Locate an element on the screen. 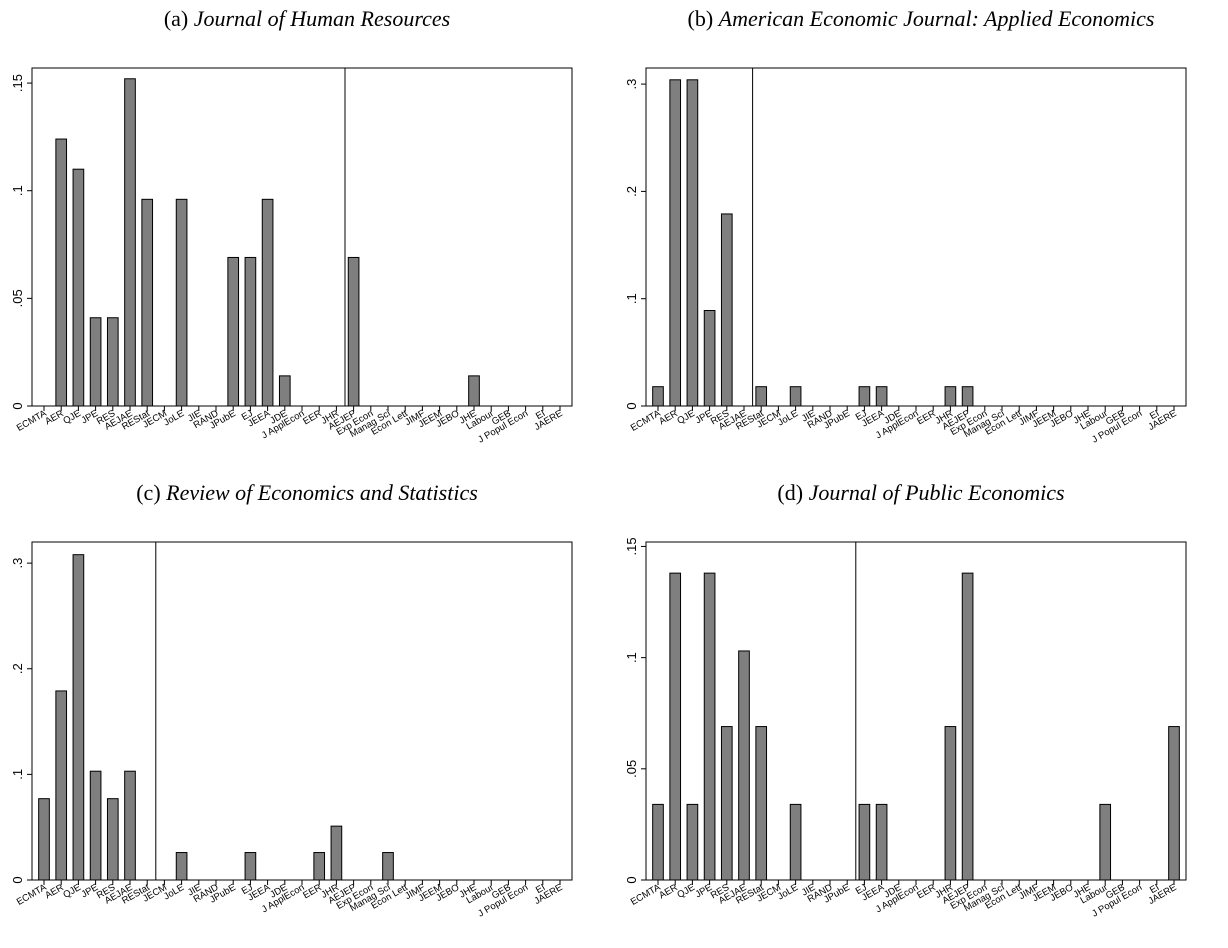 The image size is (1228, 948). panel-journal-name: Journal of Human Resources is located at coordinates (322, 18).